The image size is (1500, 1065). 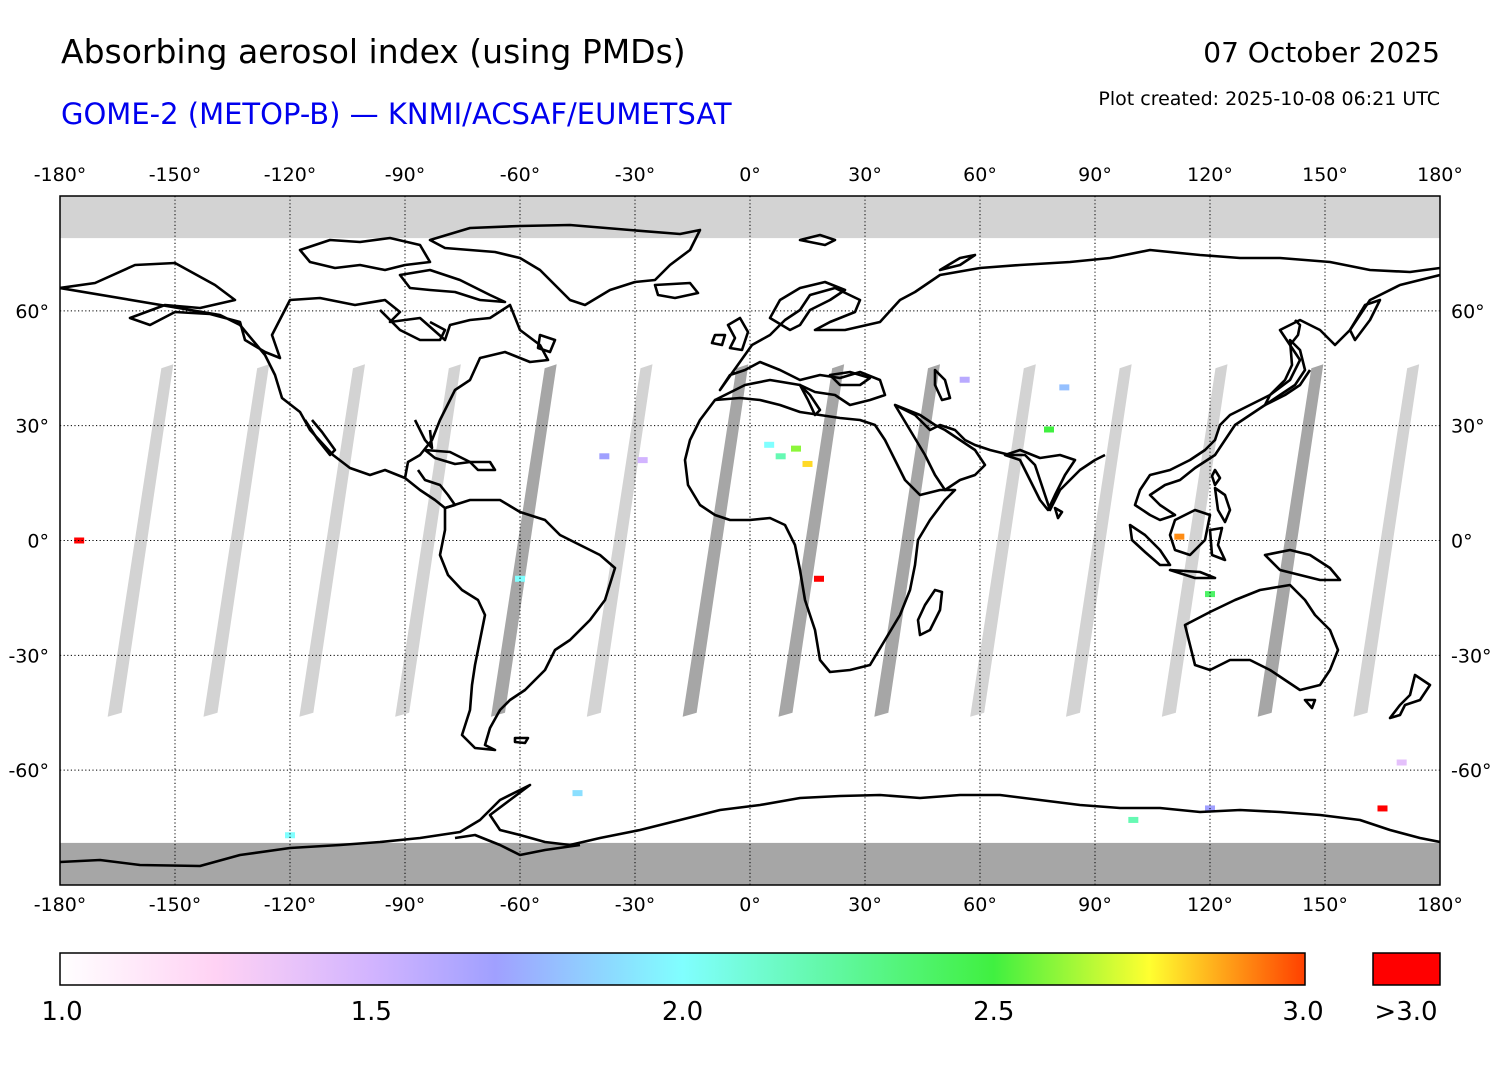 I want to click on plot-created-timestamp: Plot created: 2025-10-08 06:21 UTC, so click(x=1269, y=99).